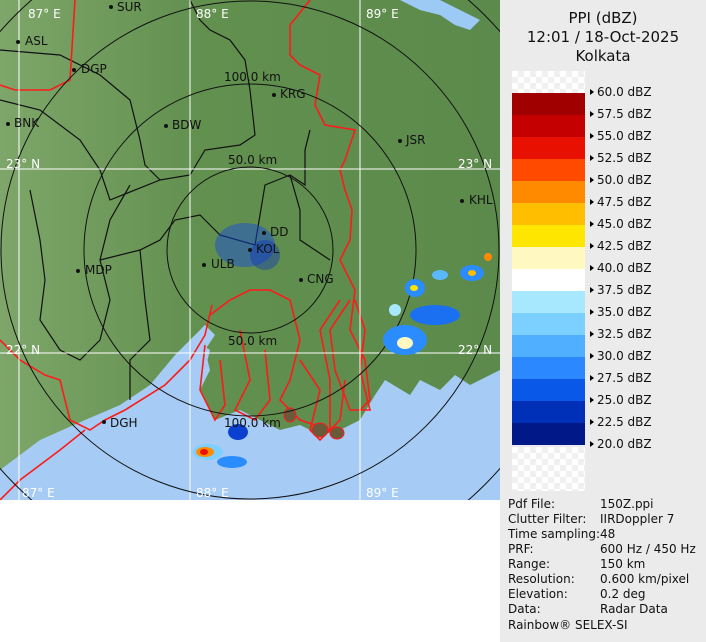 The width and height of the screenshot is (706, 642). Describe the element at coordinates (603, 37) in the screenshot. I see `datetime: 12:01 / 18-Oct-2025` at that location.